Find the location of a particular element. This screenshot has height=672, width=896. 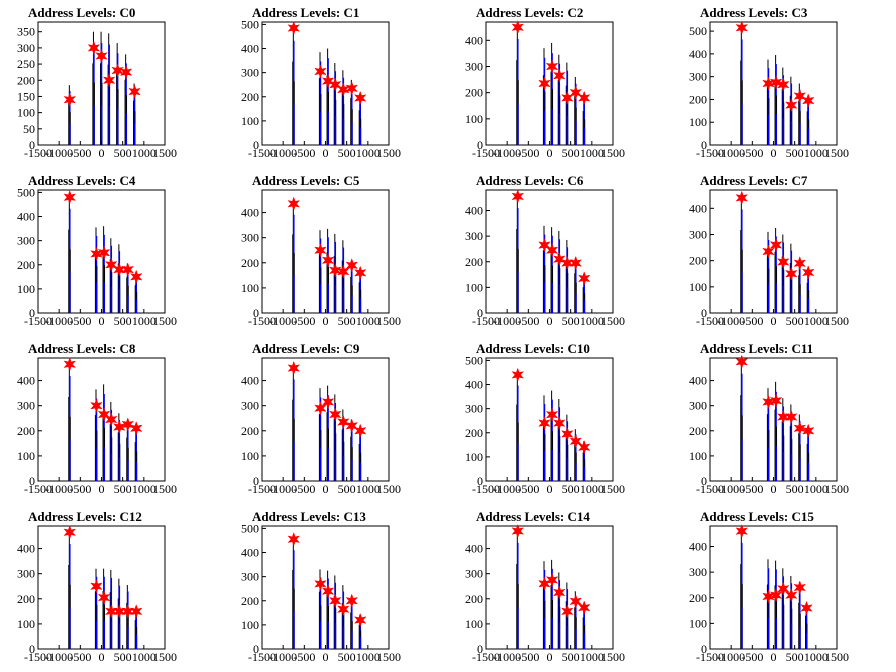

y-tick-label: 50 is located at coordinates (29, 129).